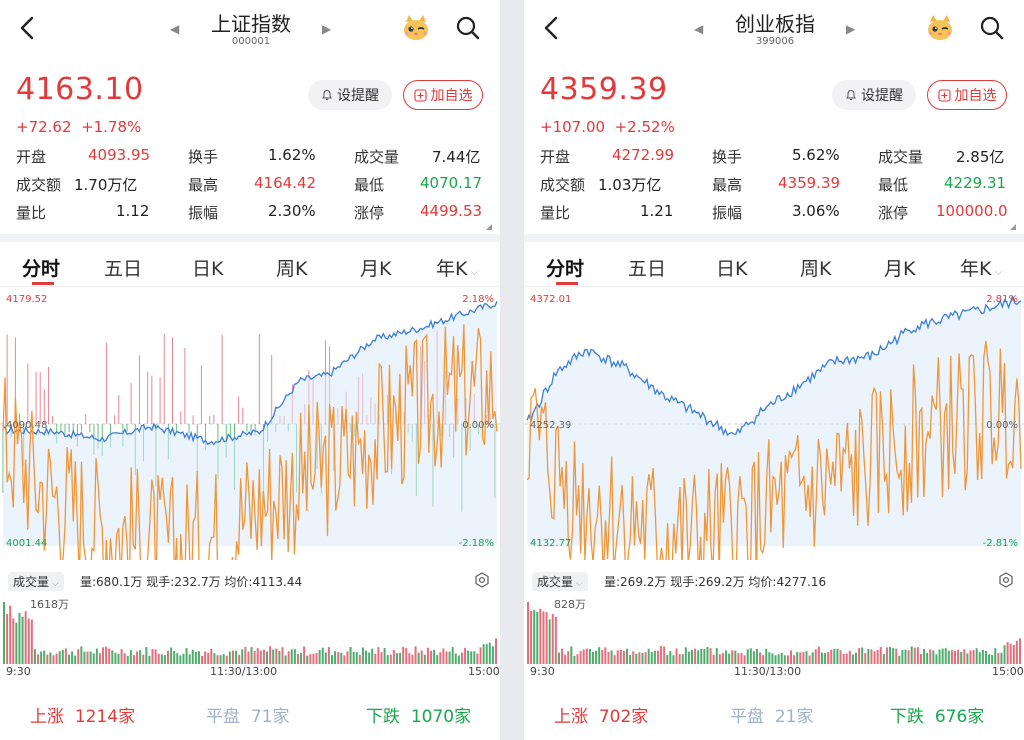 The image size is (1024, 740). I want to click on stat-value: 4359.39, so click(809, 183).